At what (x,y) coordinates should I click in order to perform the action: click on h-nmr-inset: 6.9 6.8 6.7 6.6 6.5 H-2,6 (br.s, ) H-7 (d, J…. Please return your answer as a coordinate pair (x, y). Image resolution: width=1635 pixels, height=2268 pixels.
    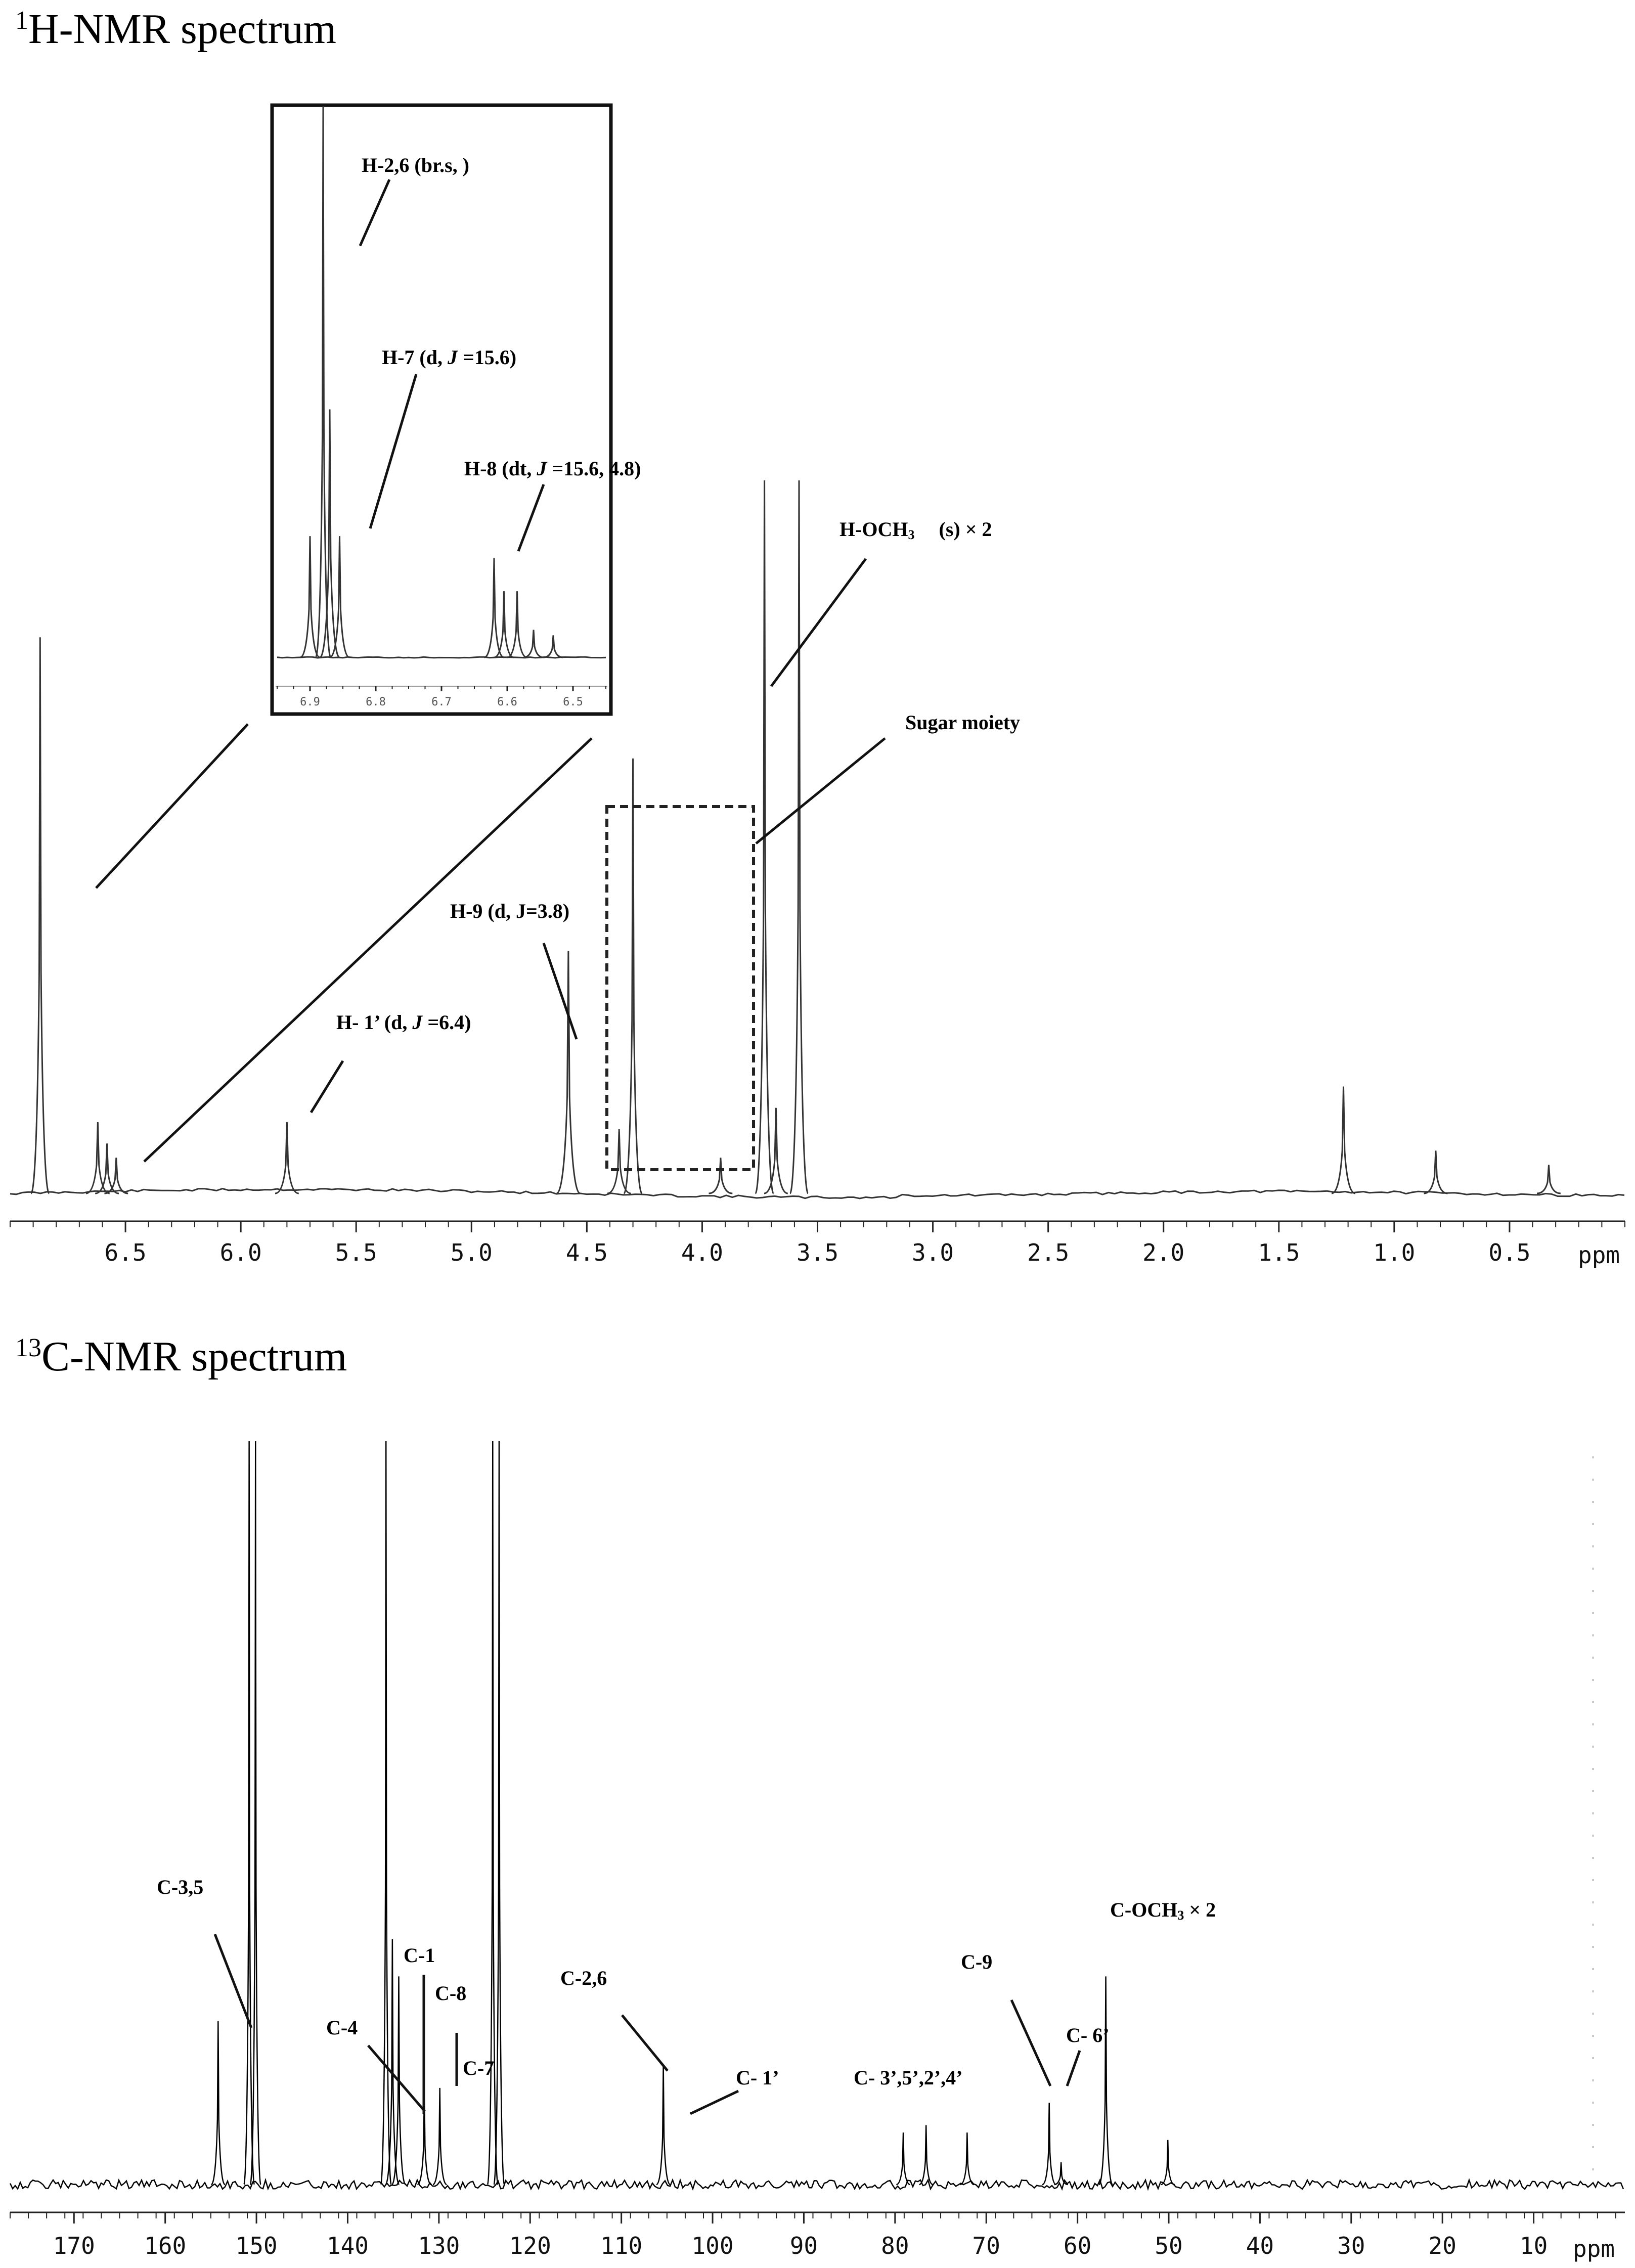
    Looking at the image, I should click on (456, 409).